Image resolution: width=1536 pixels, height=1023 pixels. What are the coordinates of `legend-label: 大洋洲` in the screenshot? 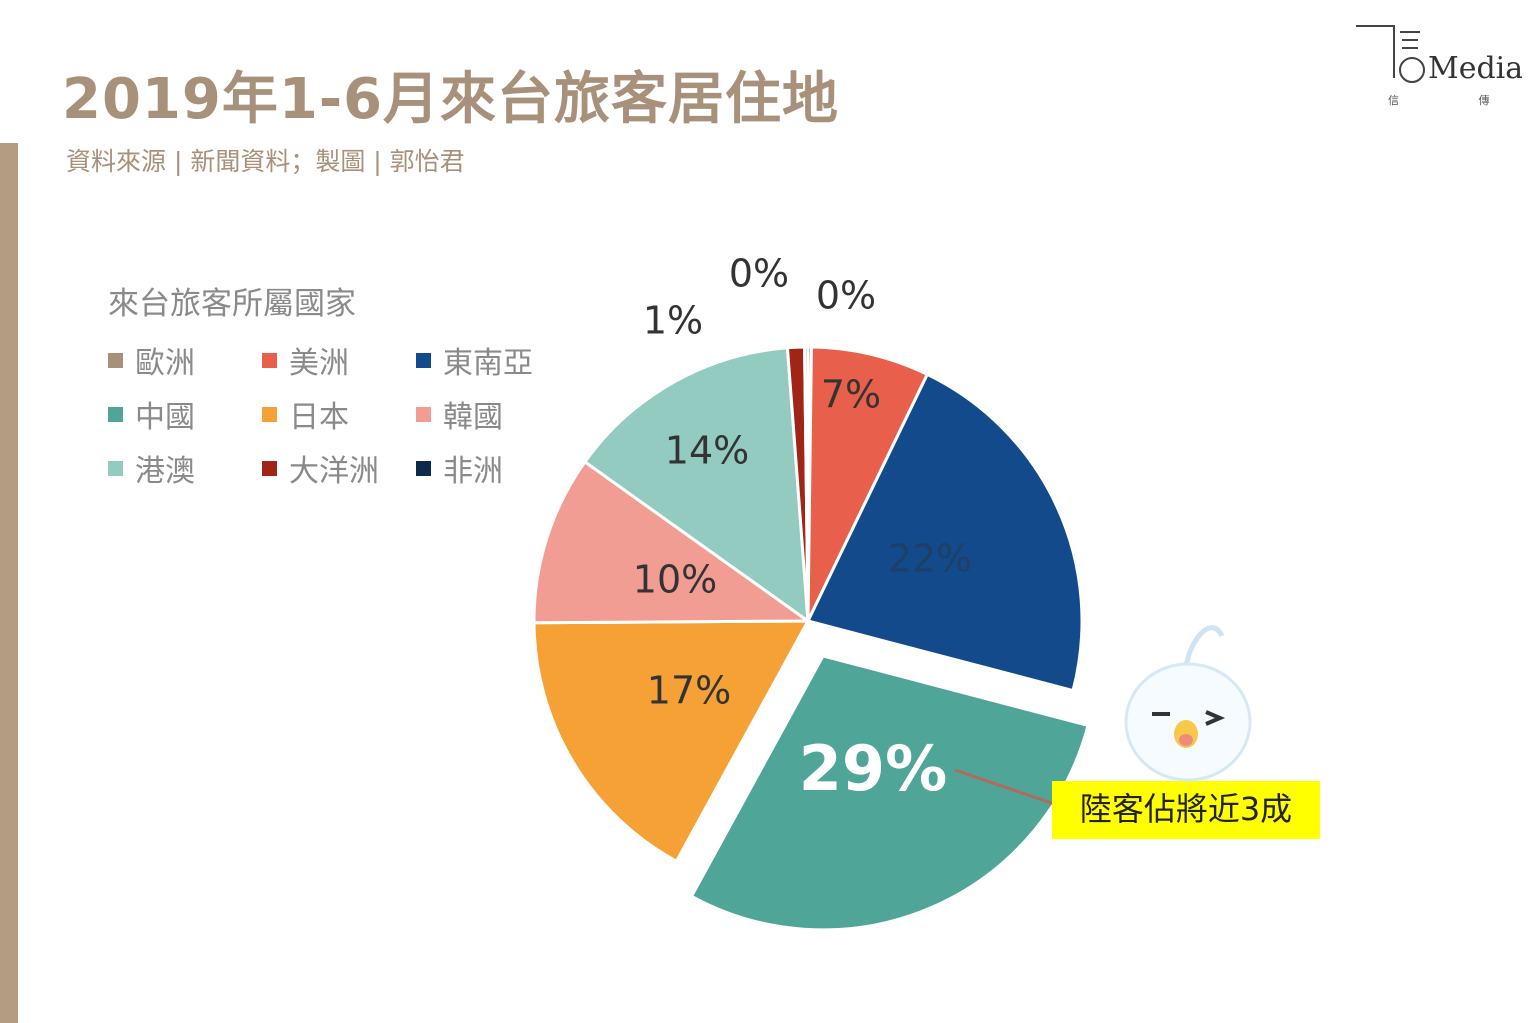 It's located at (334, 471).